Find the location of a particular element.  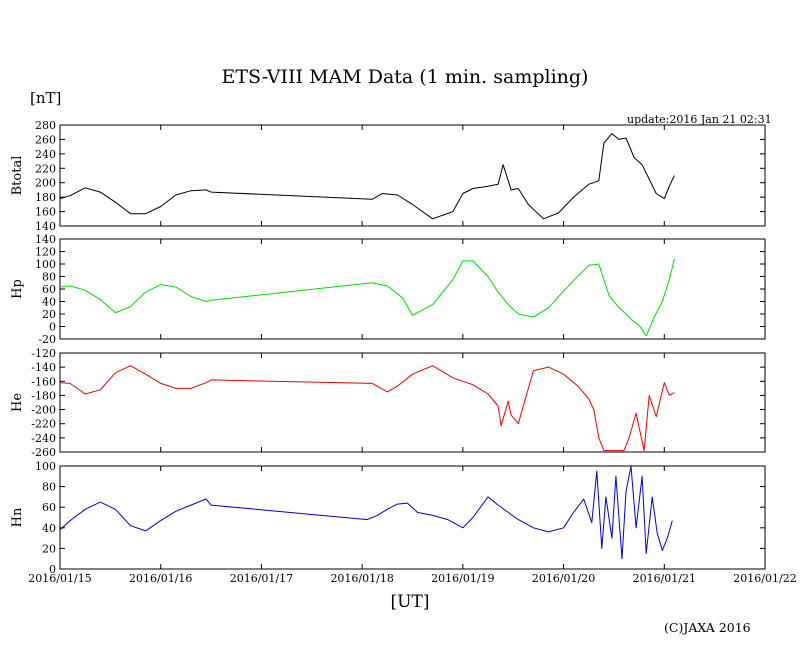

chart-title: ETS-VIII MAM Data (1 min. sampling) is located at coordinates (405, 77).